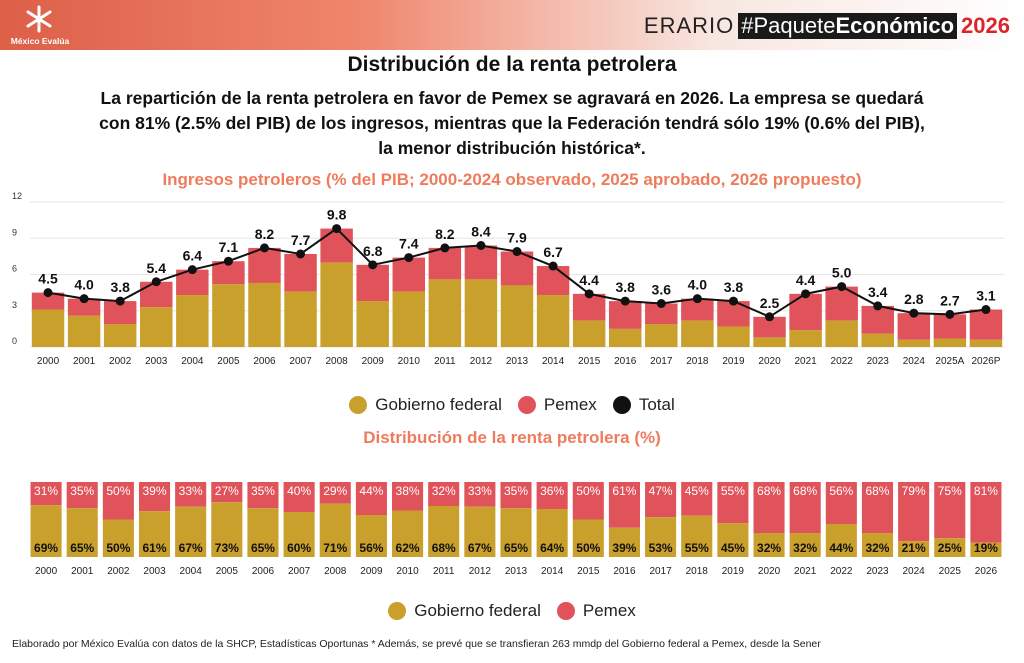 The width and height of the screenshot is (1024, 663). I want to click on x-tick-label: 2025, so click(950, 571).